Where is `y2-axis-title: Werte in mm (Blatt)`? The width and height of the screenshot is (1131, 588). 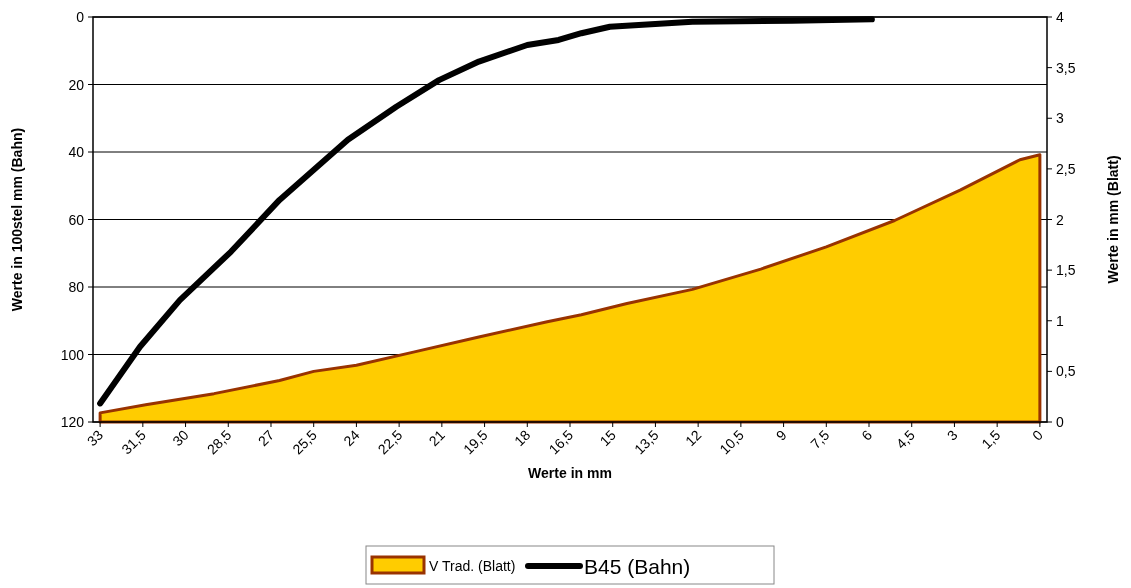 y2-axis-title: Werte in mm (Blatt) is located at coordinates (1113, 219).